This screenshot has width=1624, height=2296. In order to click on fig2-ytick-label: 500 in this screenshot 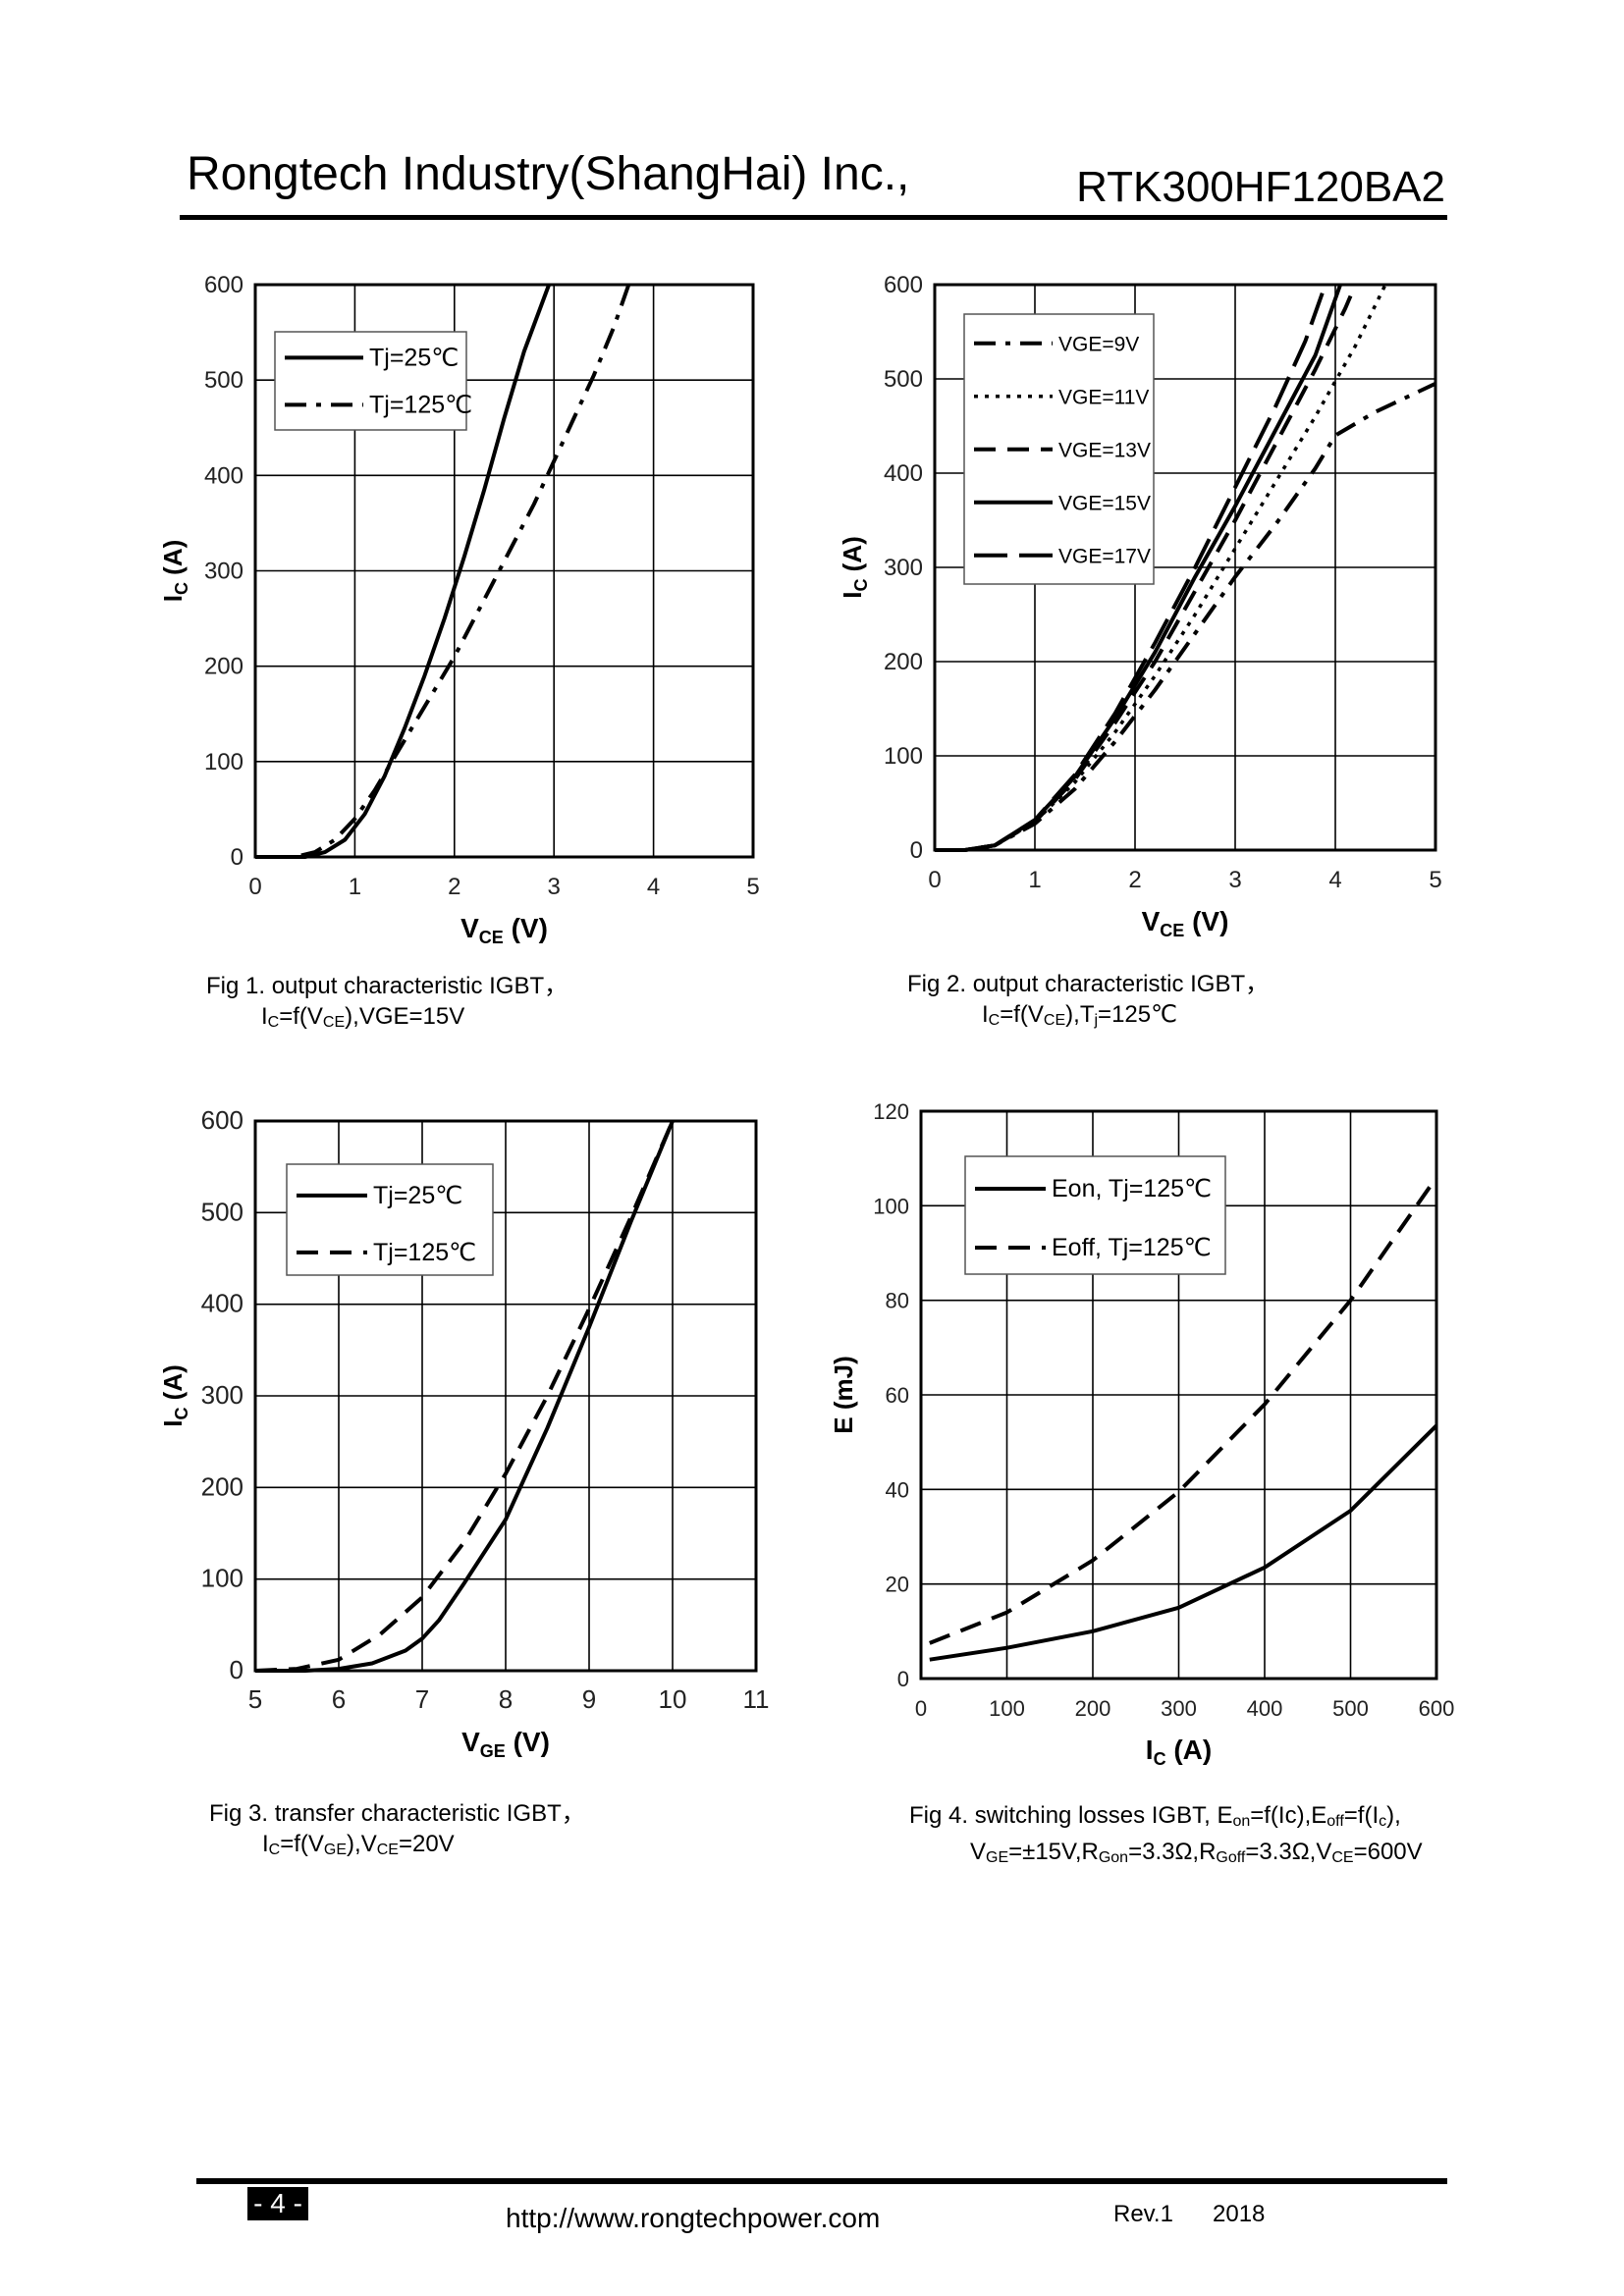, I will do `click(903, 379)`.